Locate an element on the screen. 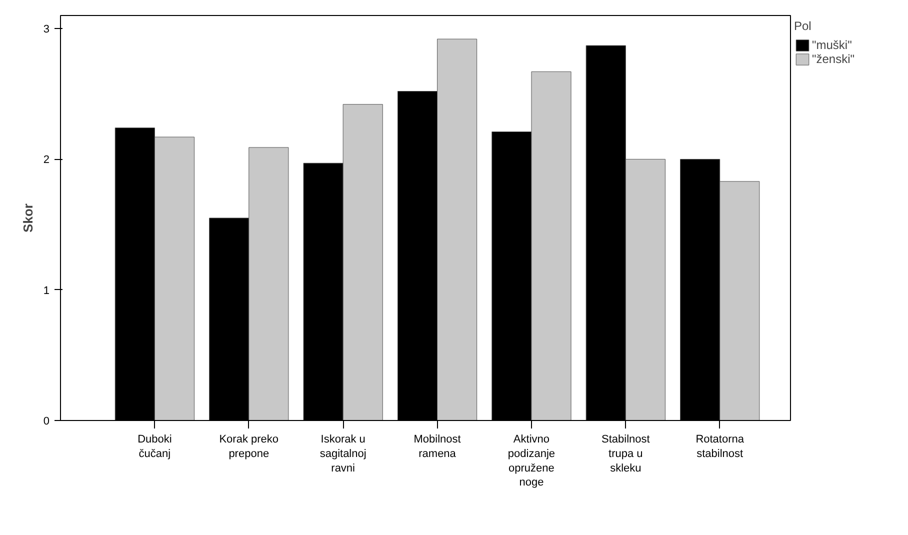 This screenshot has height=535, width=908. y-tick-label: 1 is located at coordinates (46, 290).